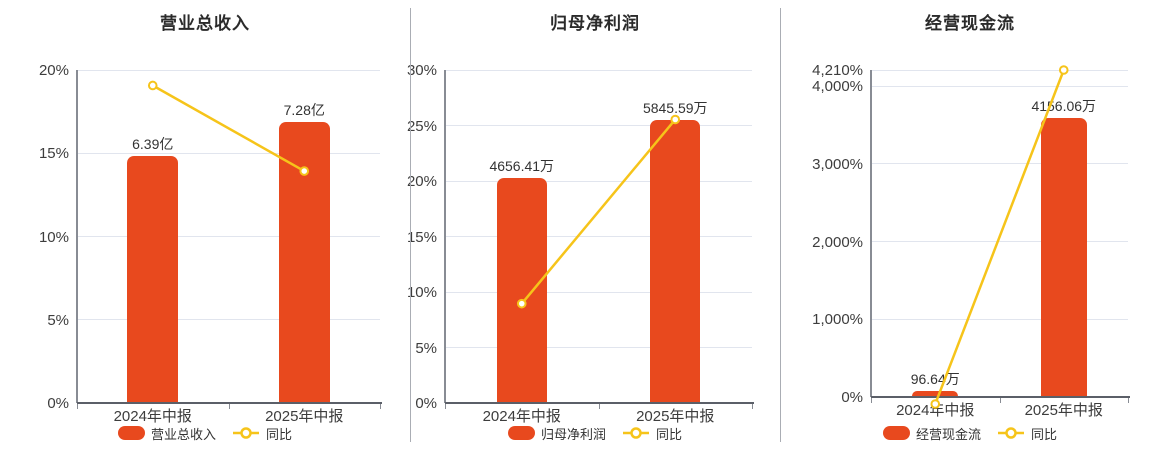  Describe the element at coordinates (837, 320) in the screenshot. I see `y-axis-tick-label: 1,000%` at that location.